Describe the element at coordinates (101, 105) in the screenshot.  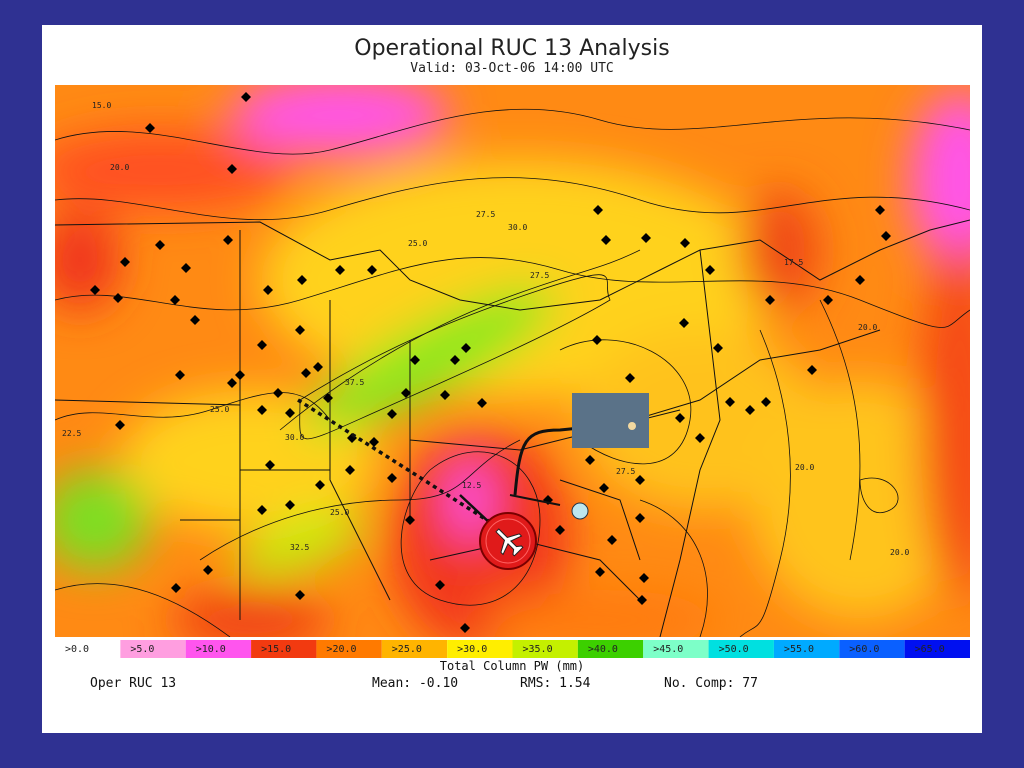
I see `contour-label: 15.0` at that location.